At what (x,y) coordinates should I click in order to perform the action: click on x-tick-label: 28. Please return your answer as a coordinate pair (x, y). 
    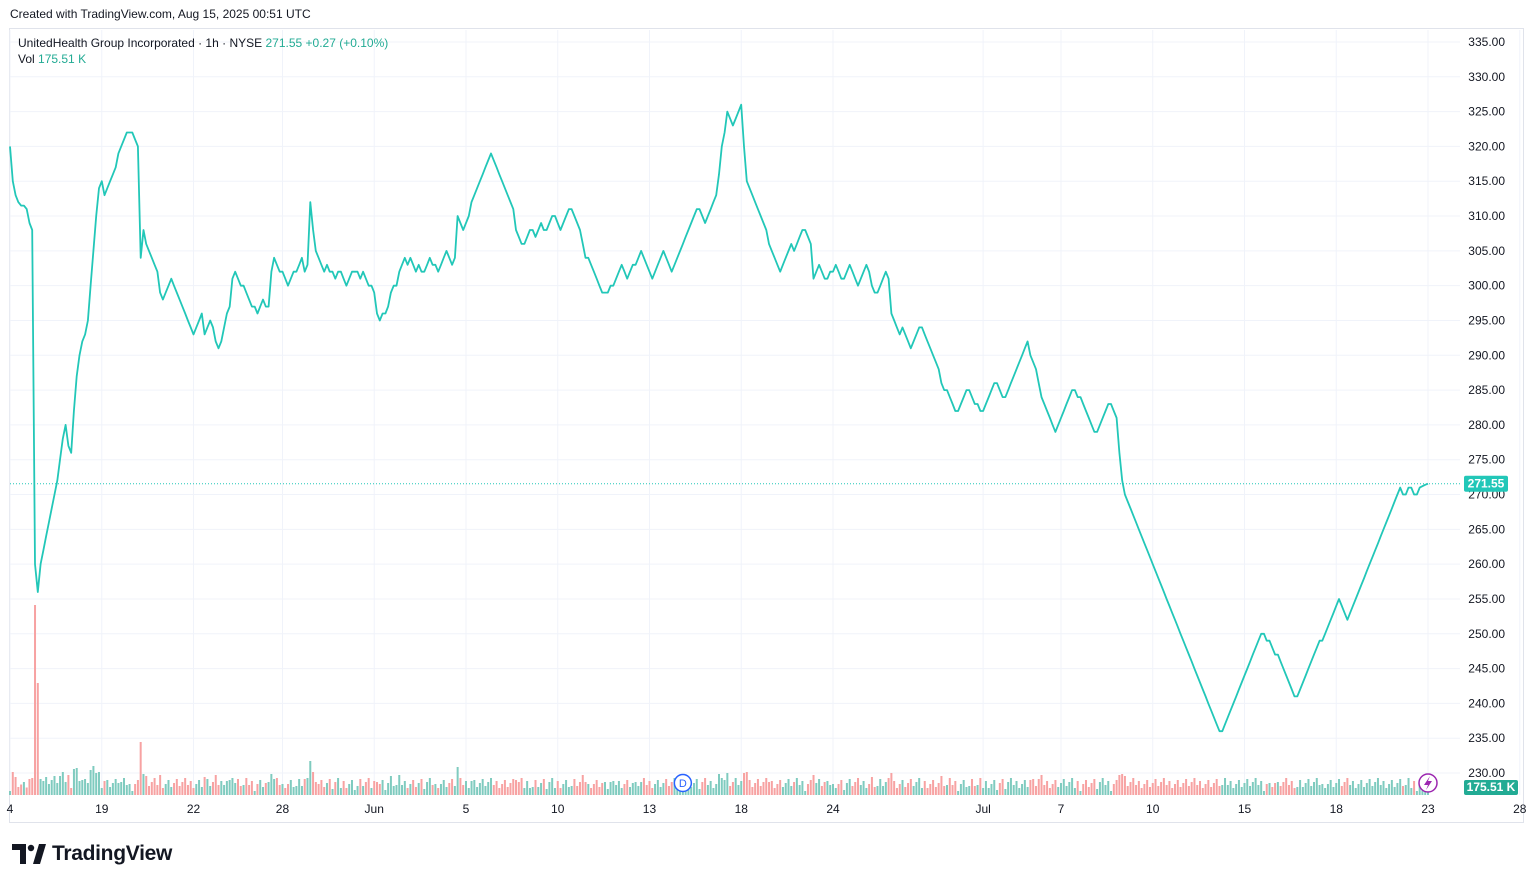
    Looking at the image, I should click on (283, 809).